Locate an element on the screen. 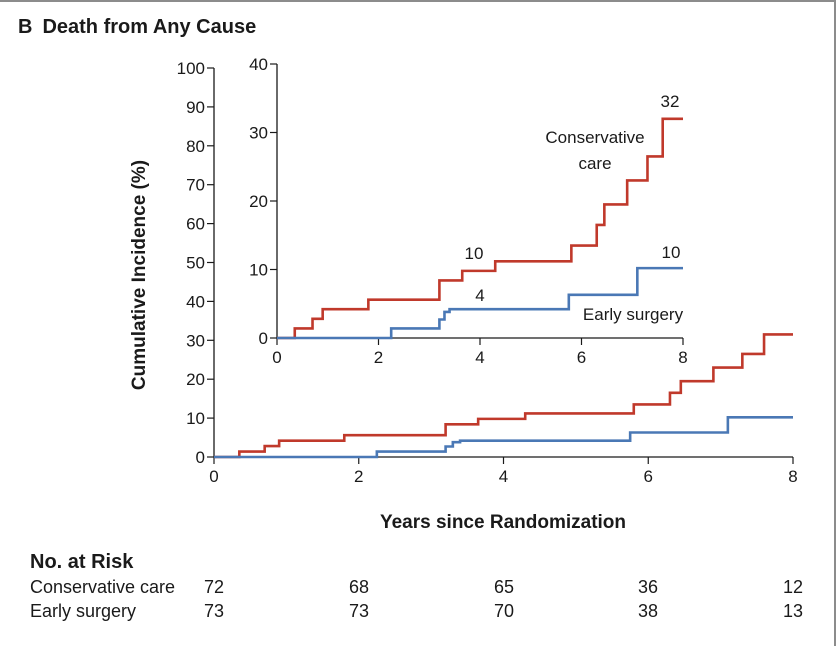 The width and height of the screenshot is (836, 646). risk-row-label: Early surgery is located at coordinates (83, 611).